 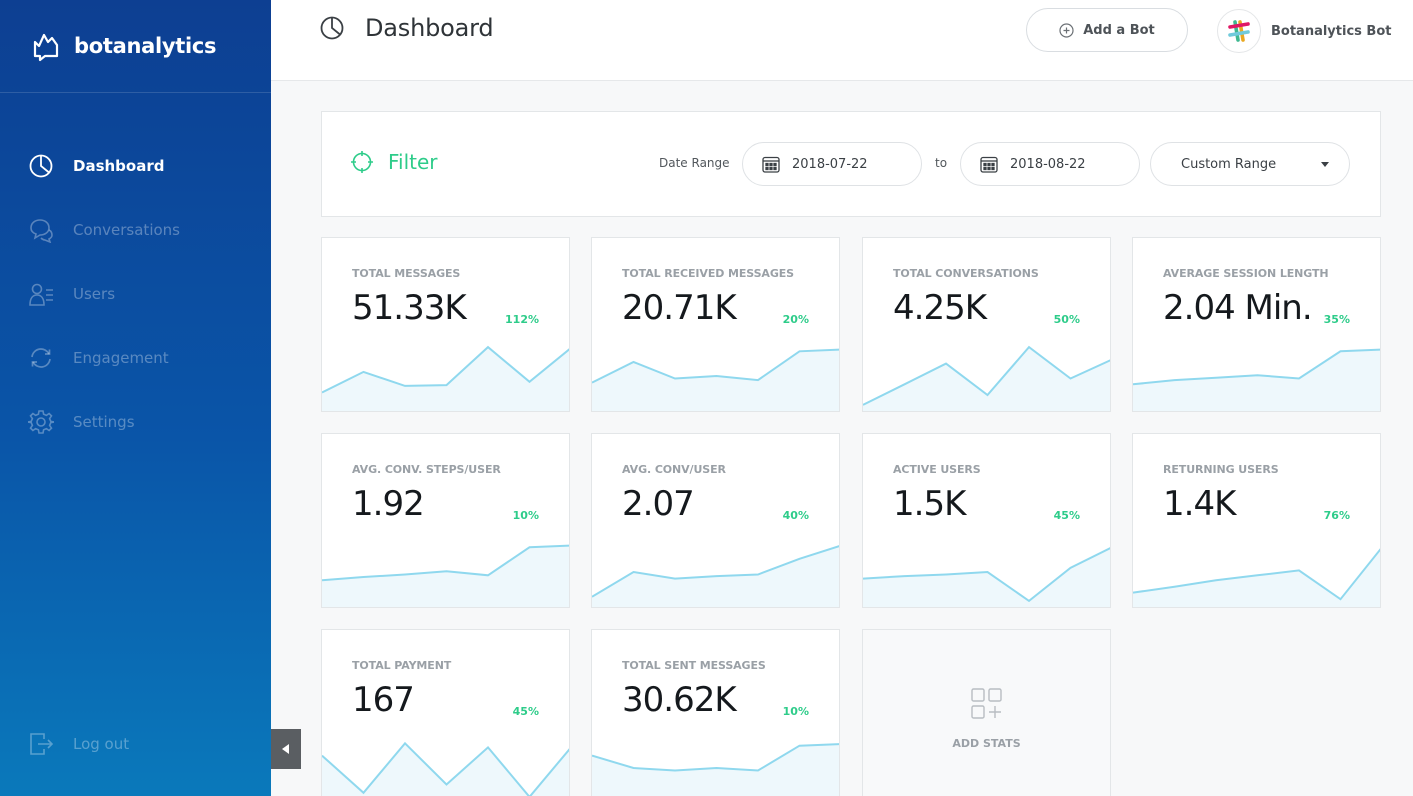 What do you see at coordinates (46, 47) in the screenshot?
I see `botanalytics-logo-icon` at bounding box center [46, 47].